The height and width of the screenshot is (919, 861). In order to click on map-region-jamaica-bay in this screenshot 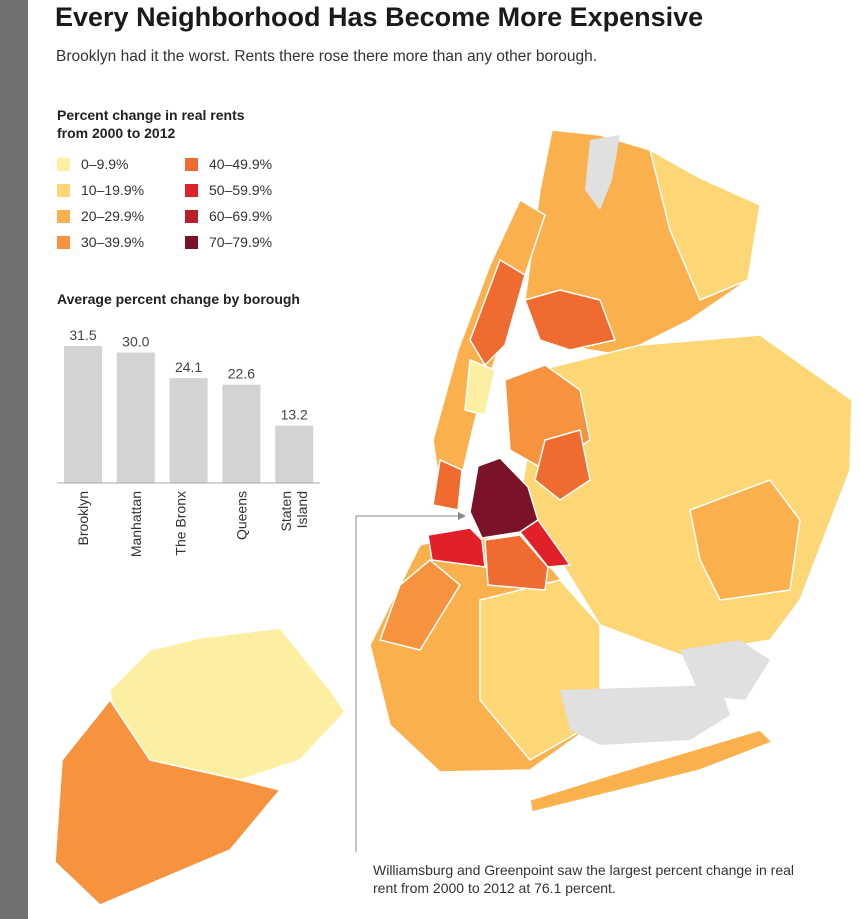, I will do `click(645, 715)`.